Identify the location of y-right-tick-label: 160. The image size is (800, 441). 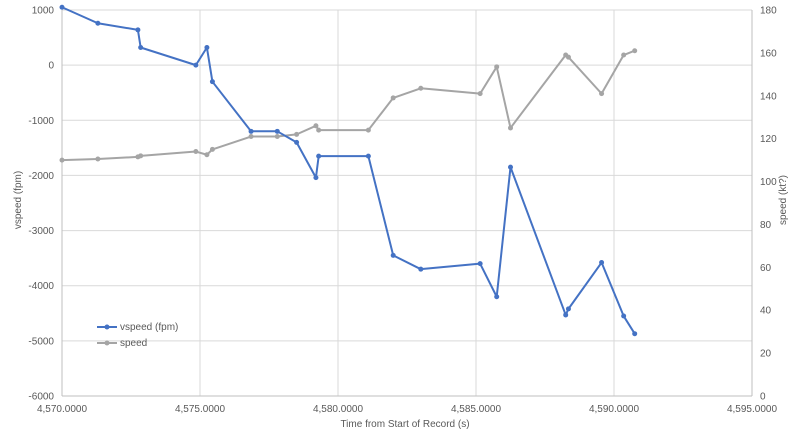
(768, 53).